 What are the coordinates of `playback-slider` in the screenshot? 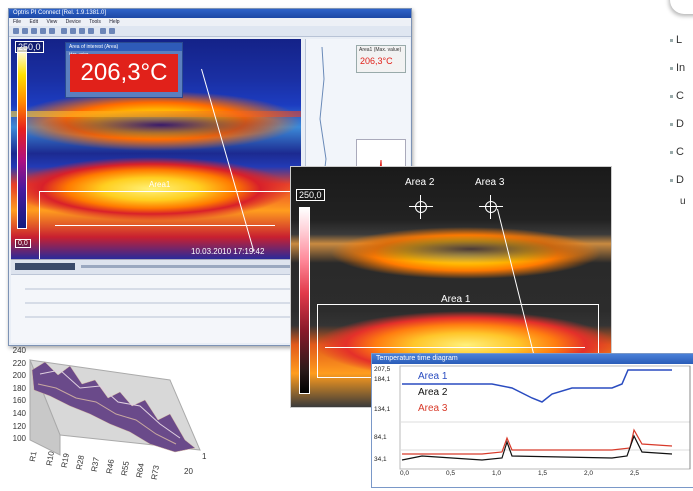 It's located at (186, 266).